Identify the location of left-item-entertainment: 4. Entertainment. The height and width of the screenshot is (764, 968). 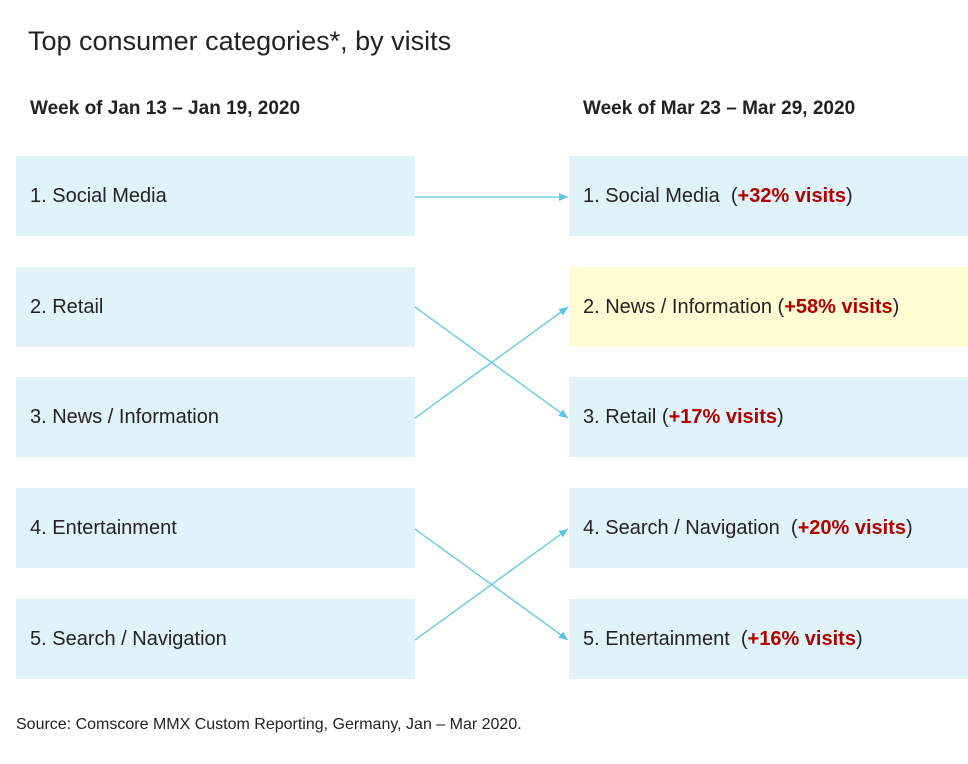
(215, 528).